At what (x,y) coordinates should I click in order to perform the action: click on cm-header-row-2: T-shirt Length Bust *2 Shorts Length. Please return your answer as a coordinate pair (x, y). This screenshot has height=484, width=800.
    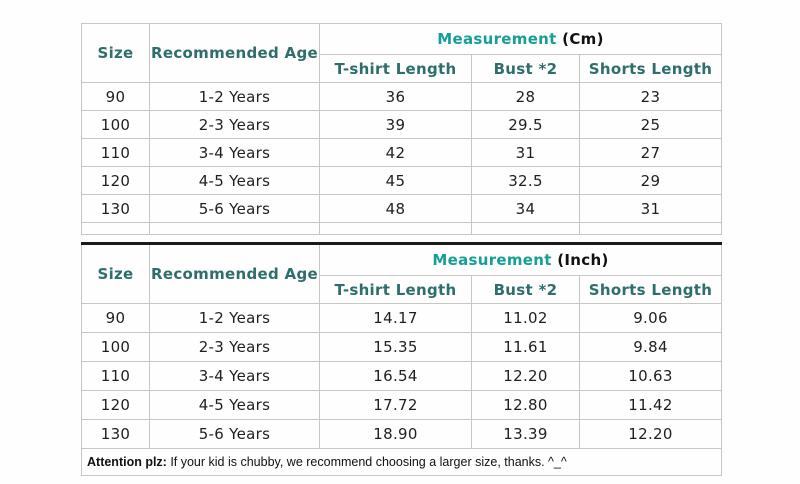
    Looking at the image, I should click on (402, 68).